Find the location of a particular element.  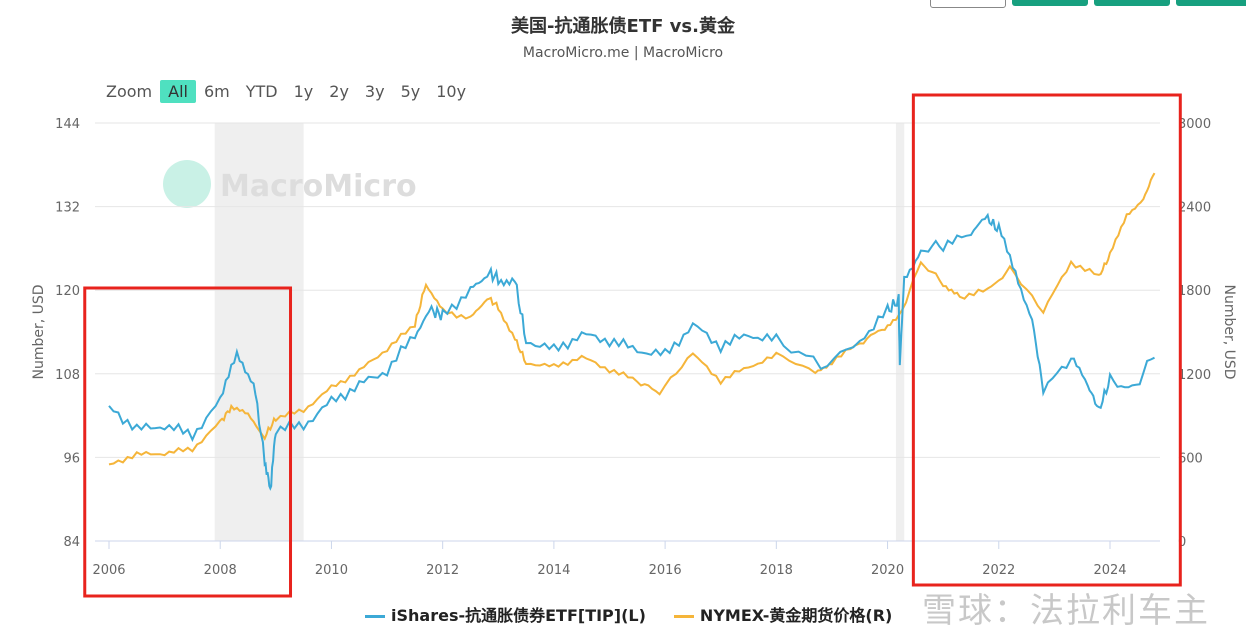

y-right-tick: 0 is located at coordinates (1182, 542).